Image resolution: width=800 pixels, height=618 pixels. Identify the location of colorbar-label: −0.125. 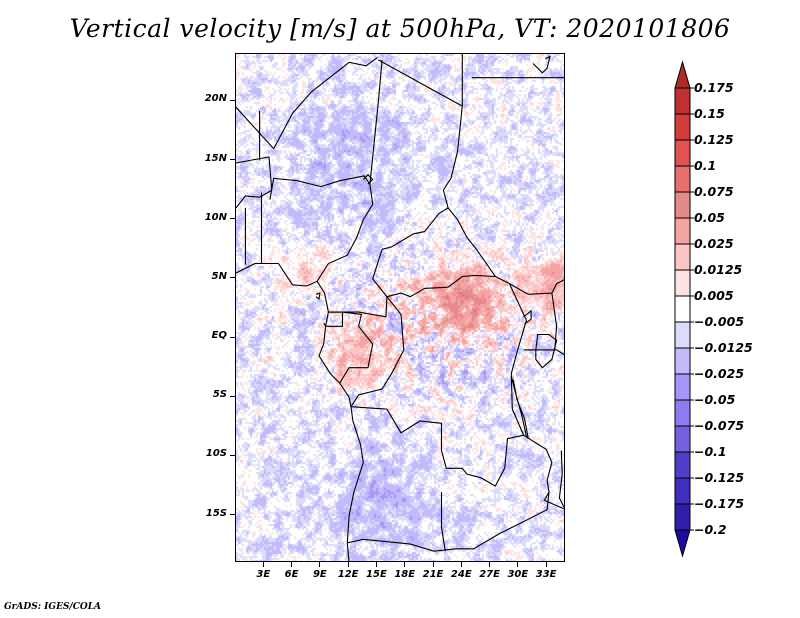
(719, 477).